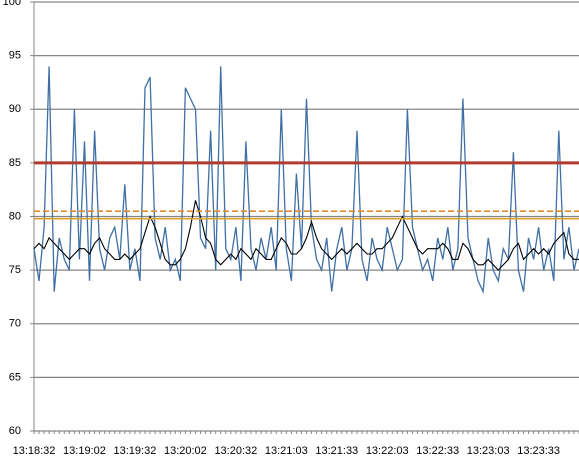 Image resolution: width=579 pixels, height=464 pixels. What do you see at coordinates (235, 451) in the screenshot?
I see `x-tick-label: 13:20:32` at bounding box center [235, 451].